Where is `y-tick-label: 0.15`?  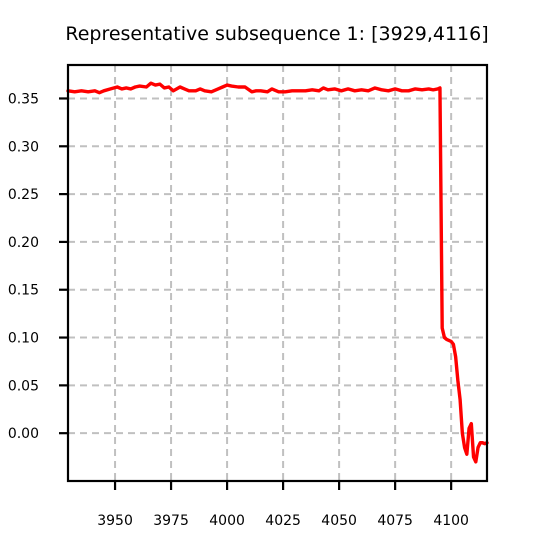 y-tick-label: 0.15 is located at coordinates (23, 291).